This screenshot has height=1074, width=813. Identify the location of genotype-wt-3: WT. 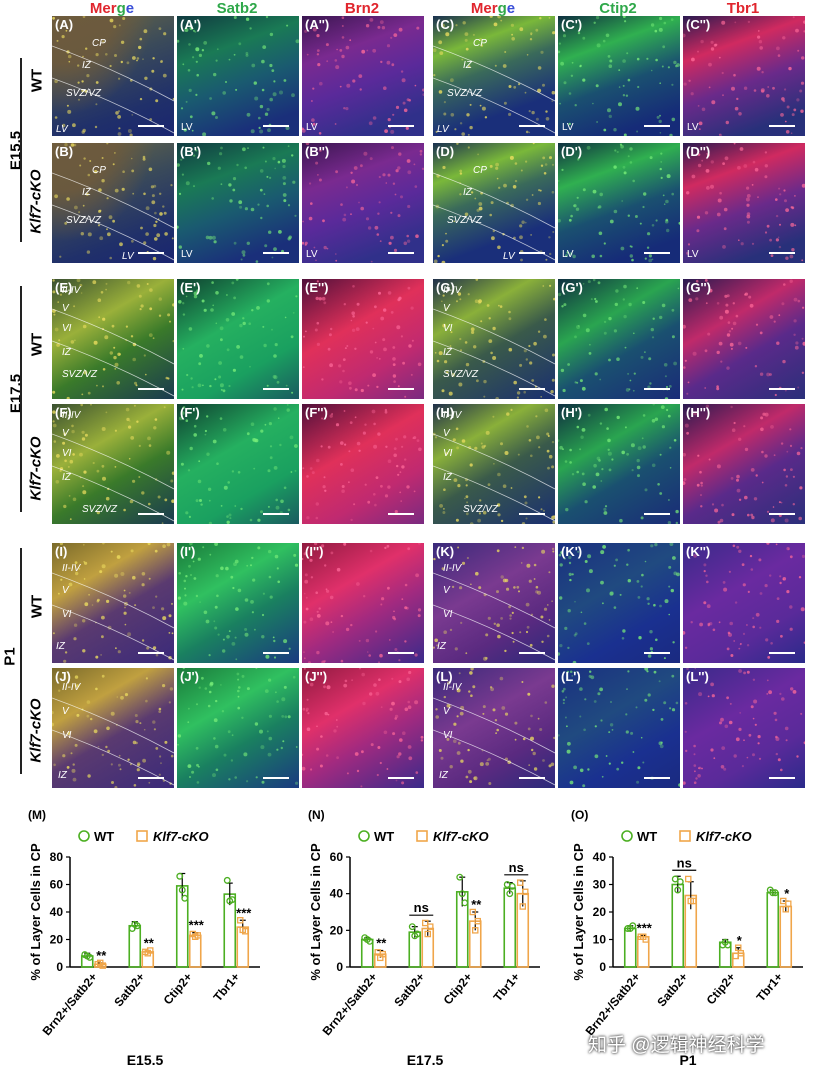
(37, 606).